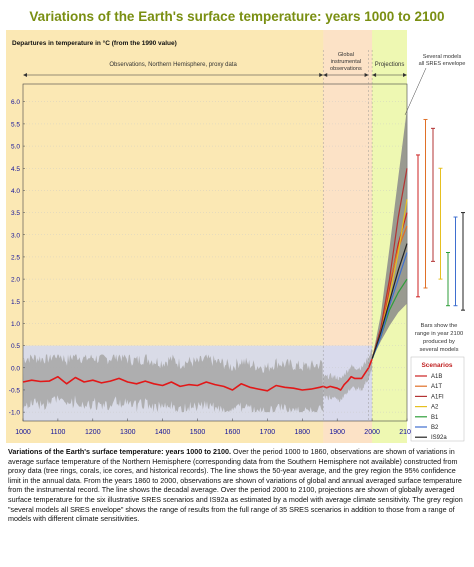 This screenshot has width=474, height=567. Describe the element at coordinates (325, 75) in the screenshot. I see `instrumental-arrow-head-left` at that location.